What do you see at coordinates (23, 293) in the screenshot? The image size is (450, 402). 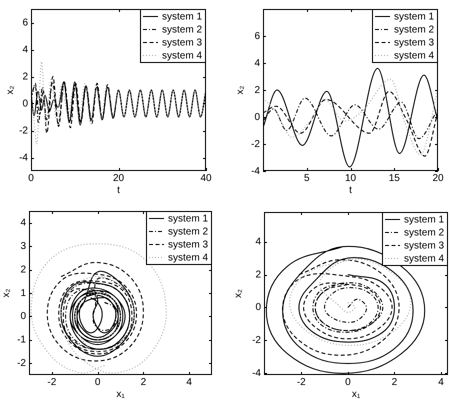 I see `y-tick-label: 1` at bounding box center [23, 293].